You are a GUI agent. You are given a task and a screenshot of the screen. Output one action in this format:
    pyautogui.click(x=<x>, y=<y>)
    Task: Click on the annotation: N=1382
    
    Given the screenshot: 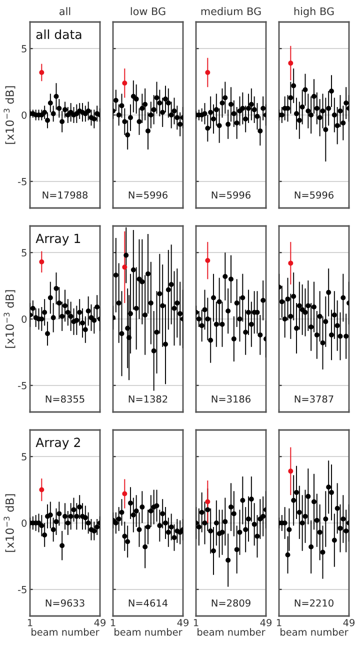 What is the action you would take?
    pyautogui.click(x=148, y=399)
    